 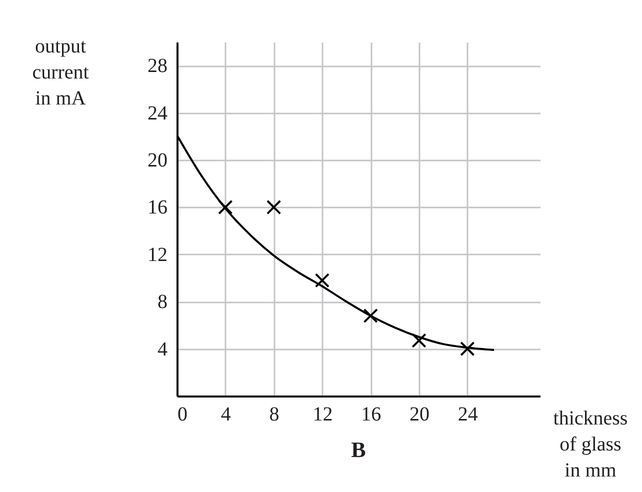 What do you see at coordinates (61, 73) in the screenshot?
I see `y-axis-title: output current in mA` at bounding box center [61, 73].